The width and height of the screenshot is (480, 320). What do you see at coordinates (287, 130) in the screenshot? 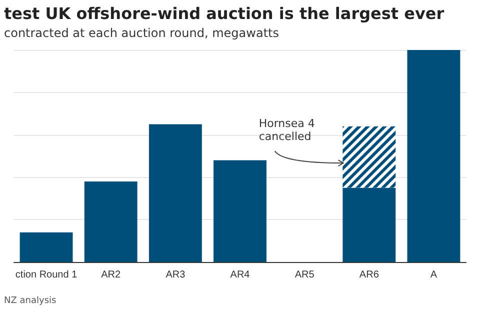
I see `annotation: Hornsea 4 cancelled` at bounding box center [287, 130].